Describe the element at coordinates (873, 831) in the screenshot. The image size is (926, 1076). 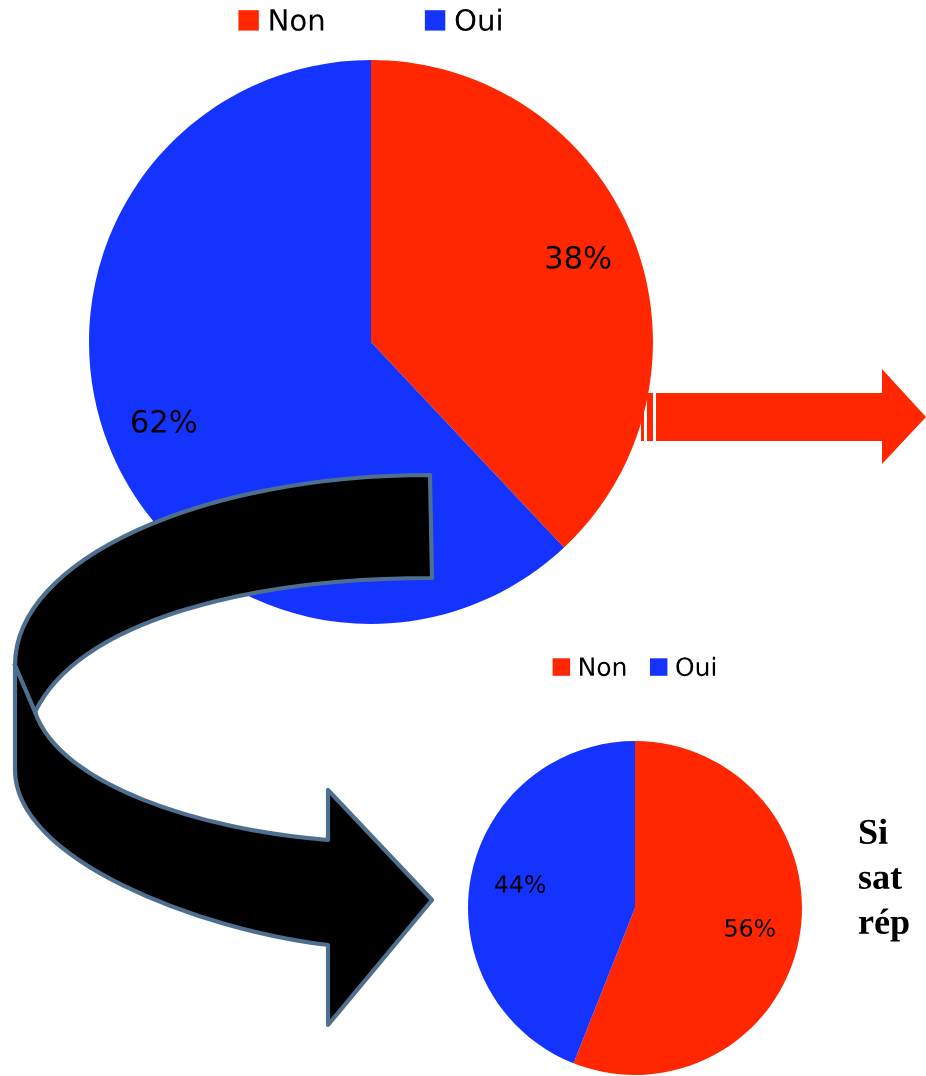
I see `text: Si` at that location.